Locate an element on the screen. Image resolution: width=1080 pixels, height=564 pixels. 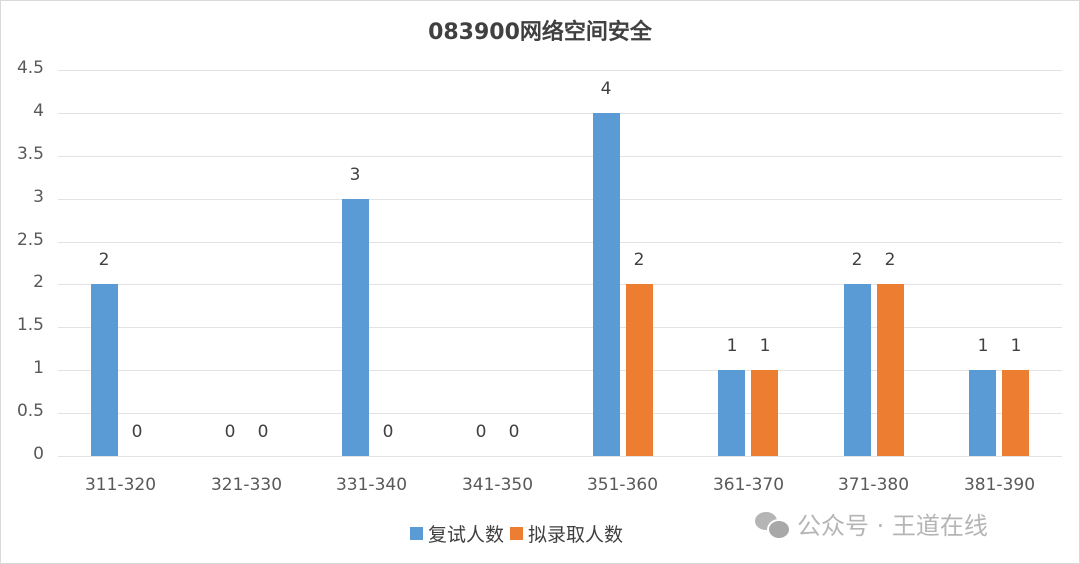
wechat-icon is located at coordinates (773, 525).